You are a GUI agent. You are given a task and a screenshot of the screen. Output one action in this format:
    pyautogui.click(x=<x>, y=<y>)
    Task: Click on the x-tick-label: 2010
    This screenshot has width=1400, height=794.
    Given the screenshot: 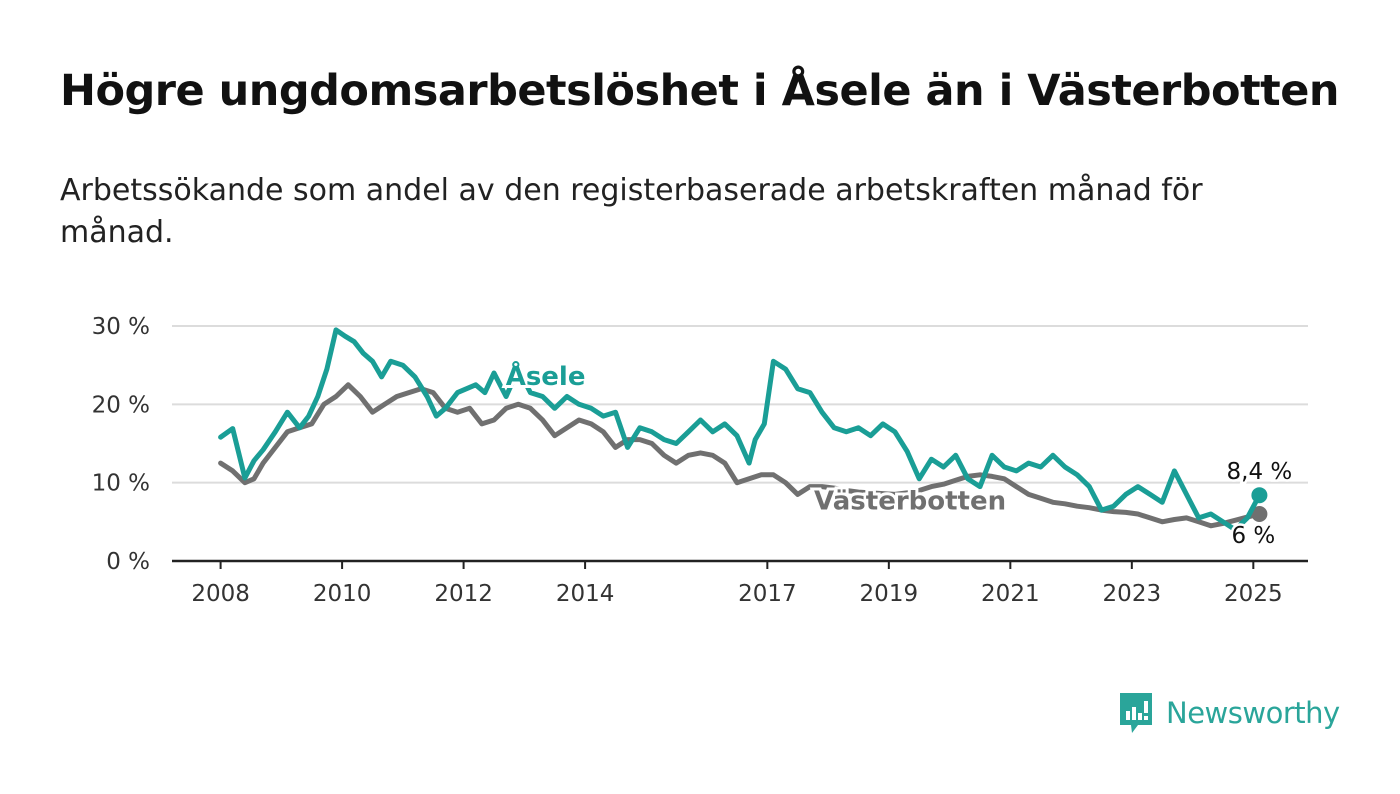 What is the action you would take?
    pyautogui.click(x=342, y=594)
    